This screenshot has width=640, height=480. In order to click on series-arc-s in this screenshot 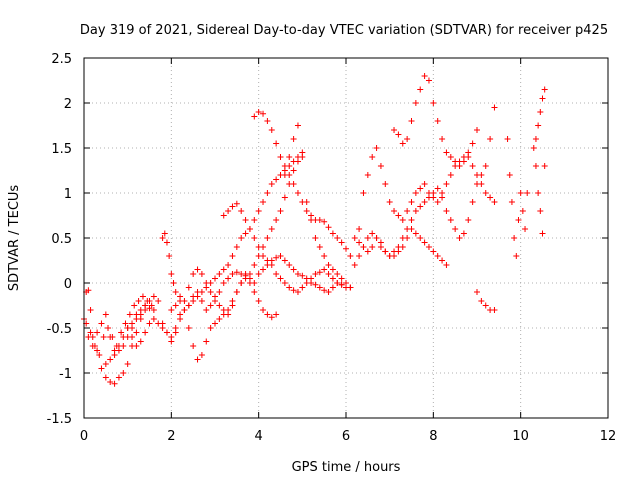, I will do `click(540, 114)`.